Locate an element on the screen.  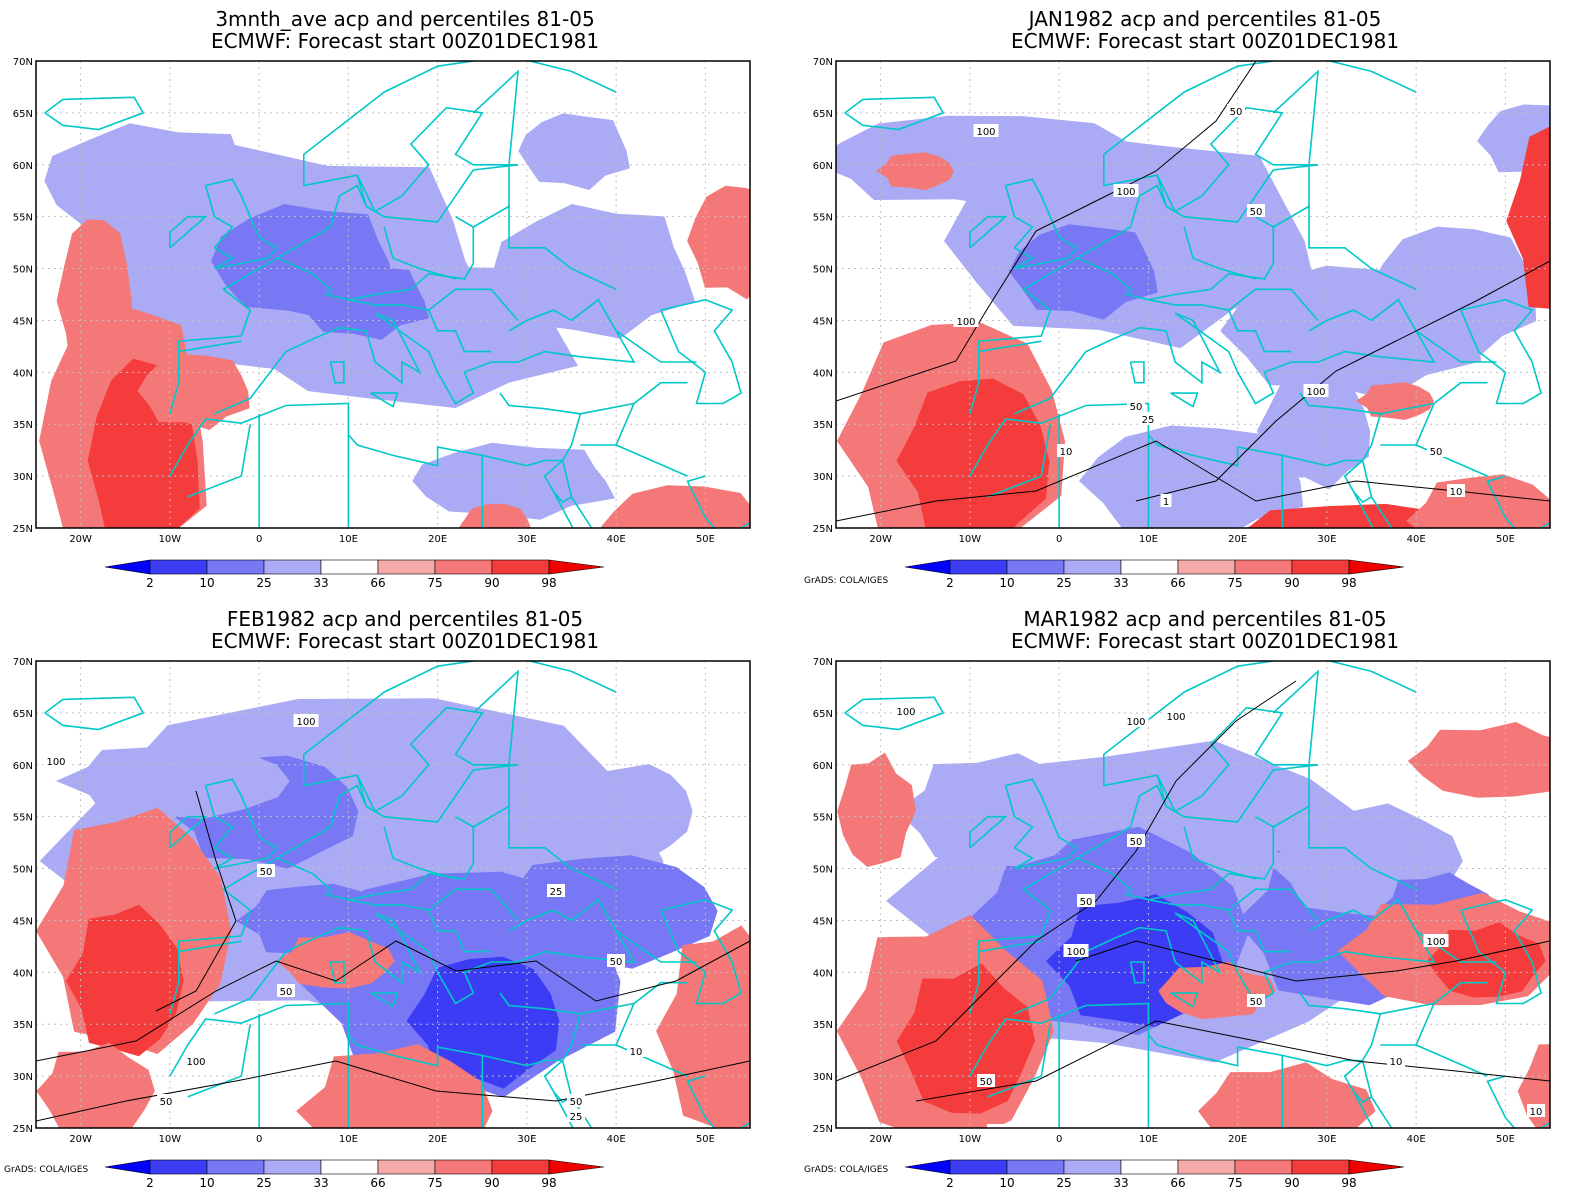
percentile-region is located at coordinates (748, 1160).